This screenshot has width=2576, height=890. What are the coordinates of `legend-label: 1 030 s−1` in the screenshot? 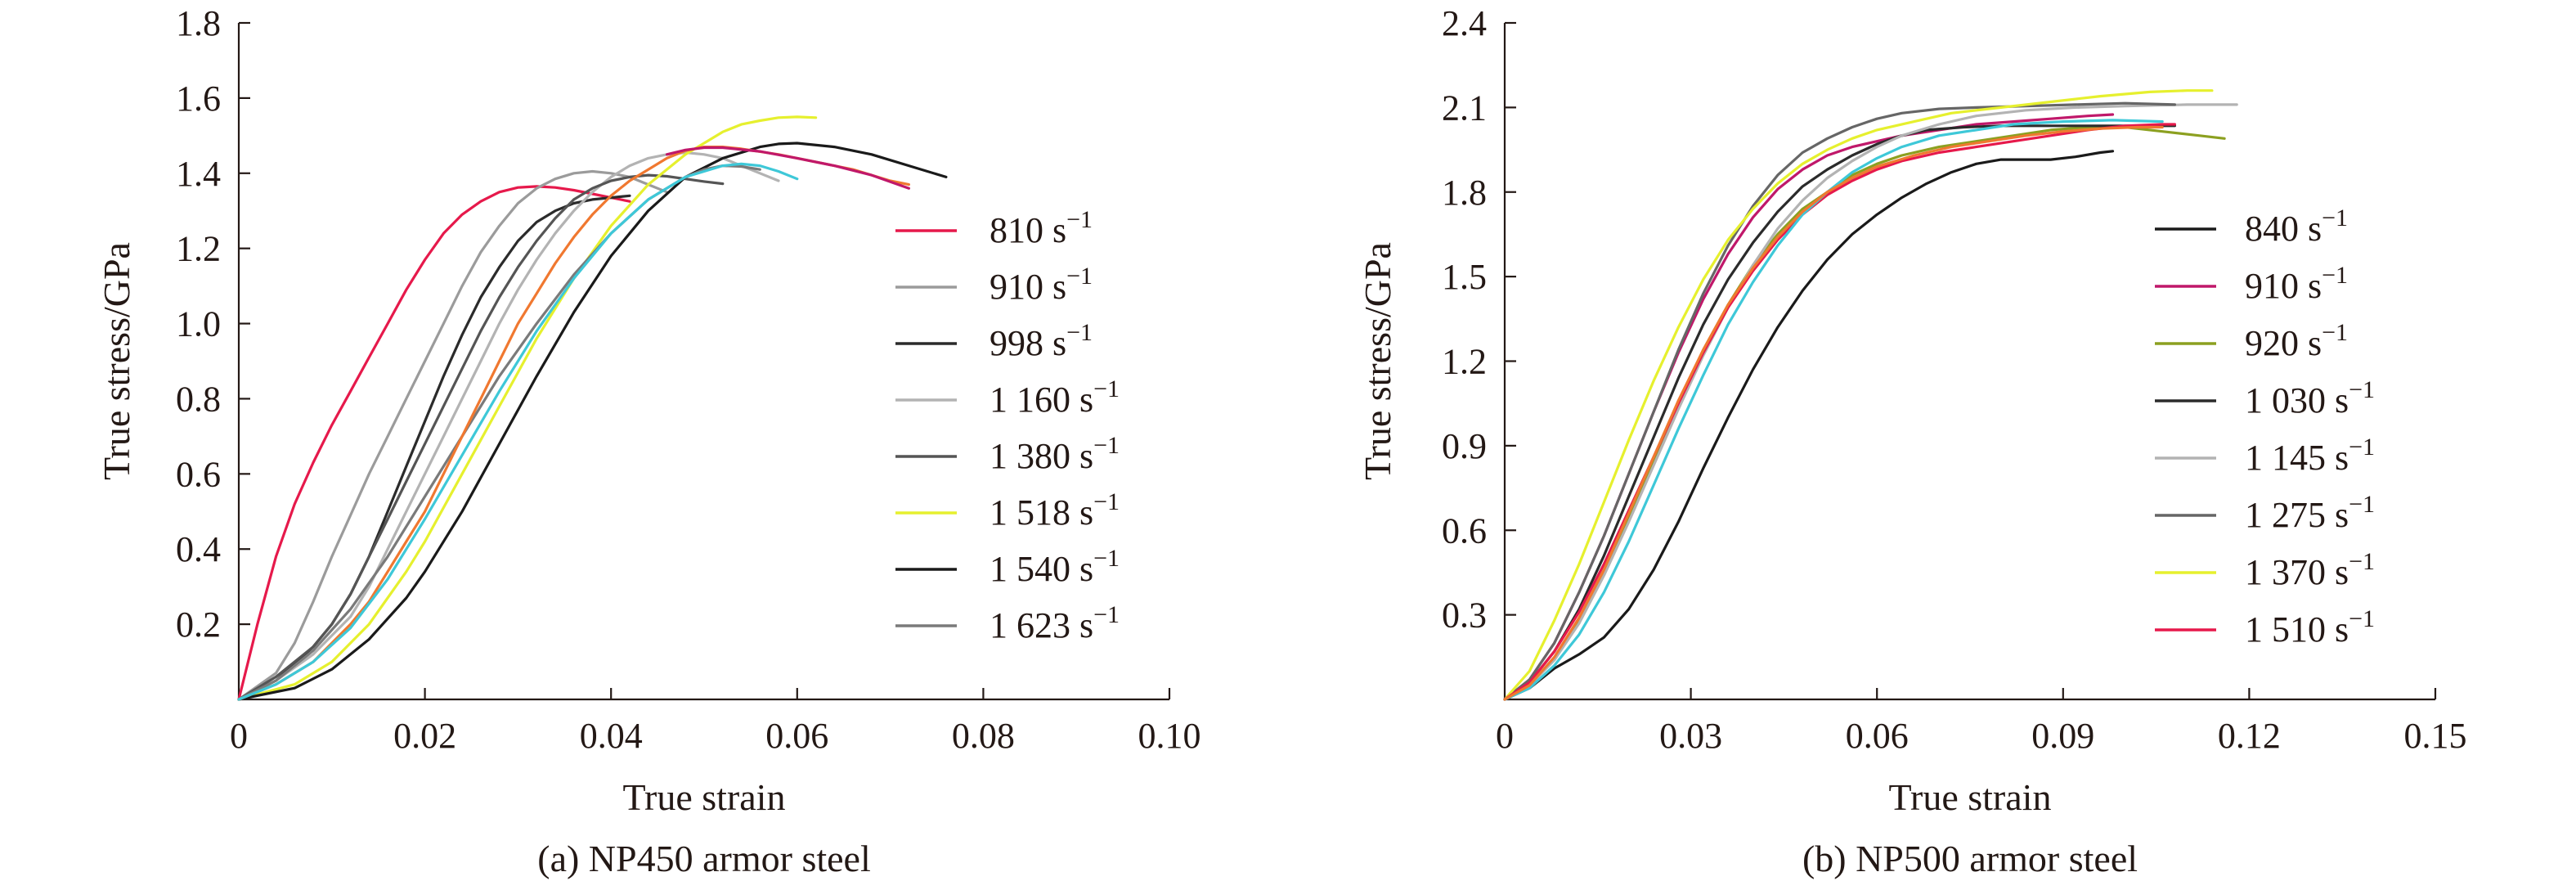 It's located at (2310, 398).